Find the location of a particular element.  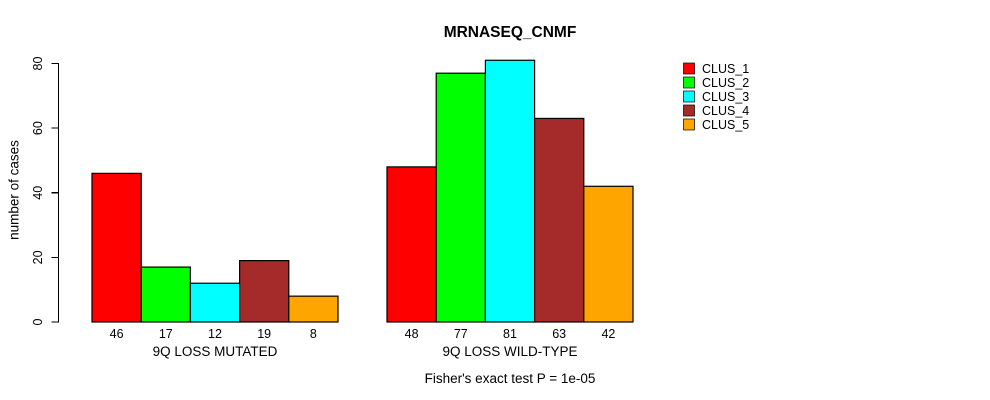

bar-value-label: 42 is located at coordinates (608, 334).